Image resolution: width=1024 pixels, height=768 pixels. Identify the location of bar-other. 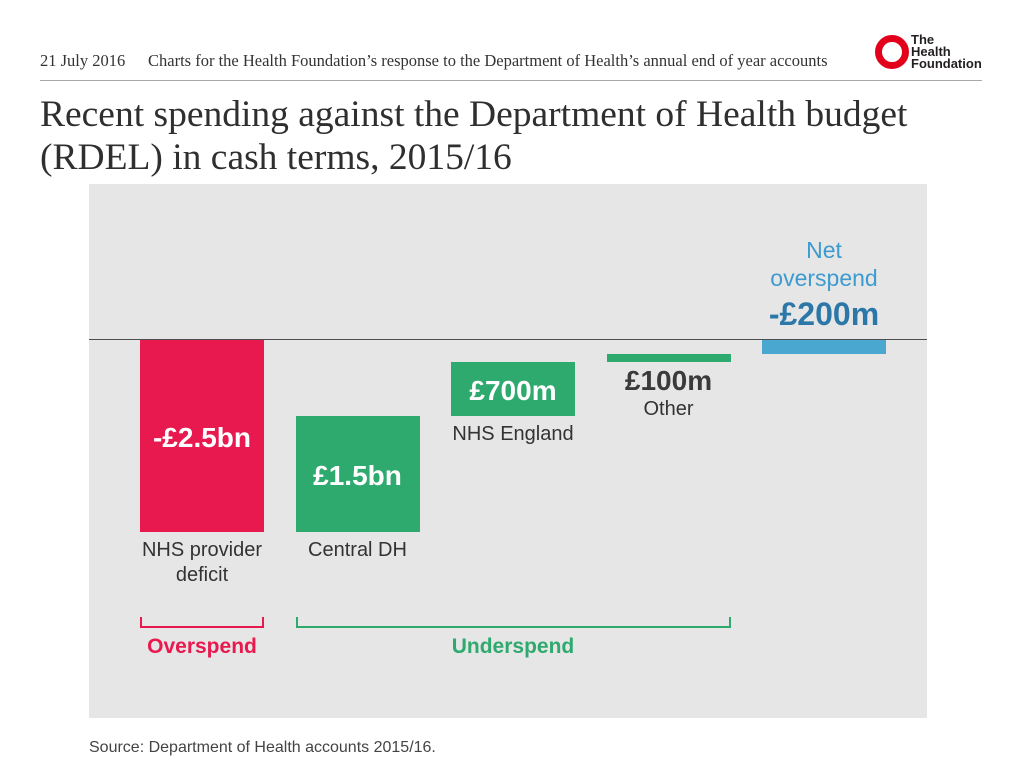
(668, 358).